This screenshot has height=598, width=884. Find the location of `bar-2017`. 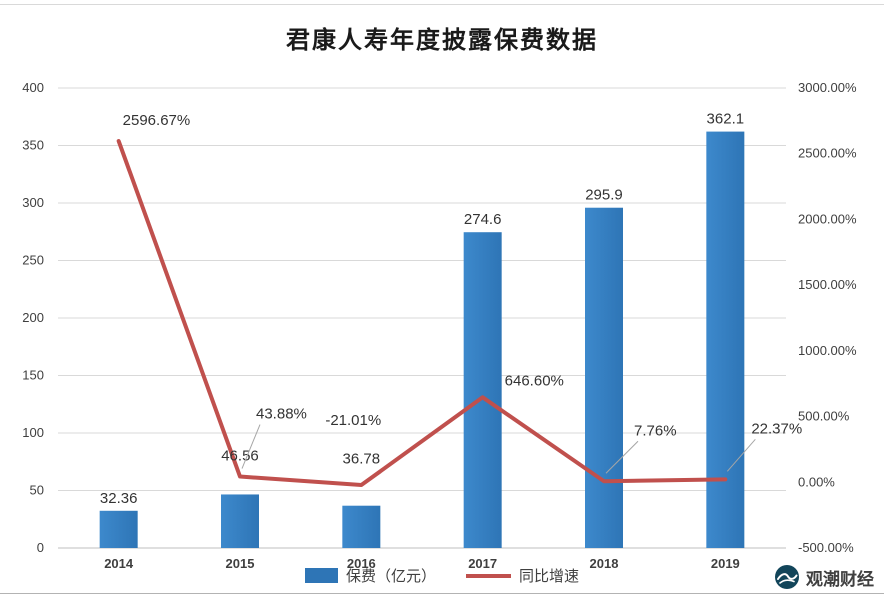

bar-2017 is located at coordinates (482, 390).